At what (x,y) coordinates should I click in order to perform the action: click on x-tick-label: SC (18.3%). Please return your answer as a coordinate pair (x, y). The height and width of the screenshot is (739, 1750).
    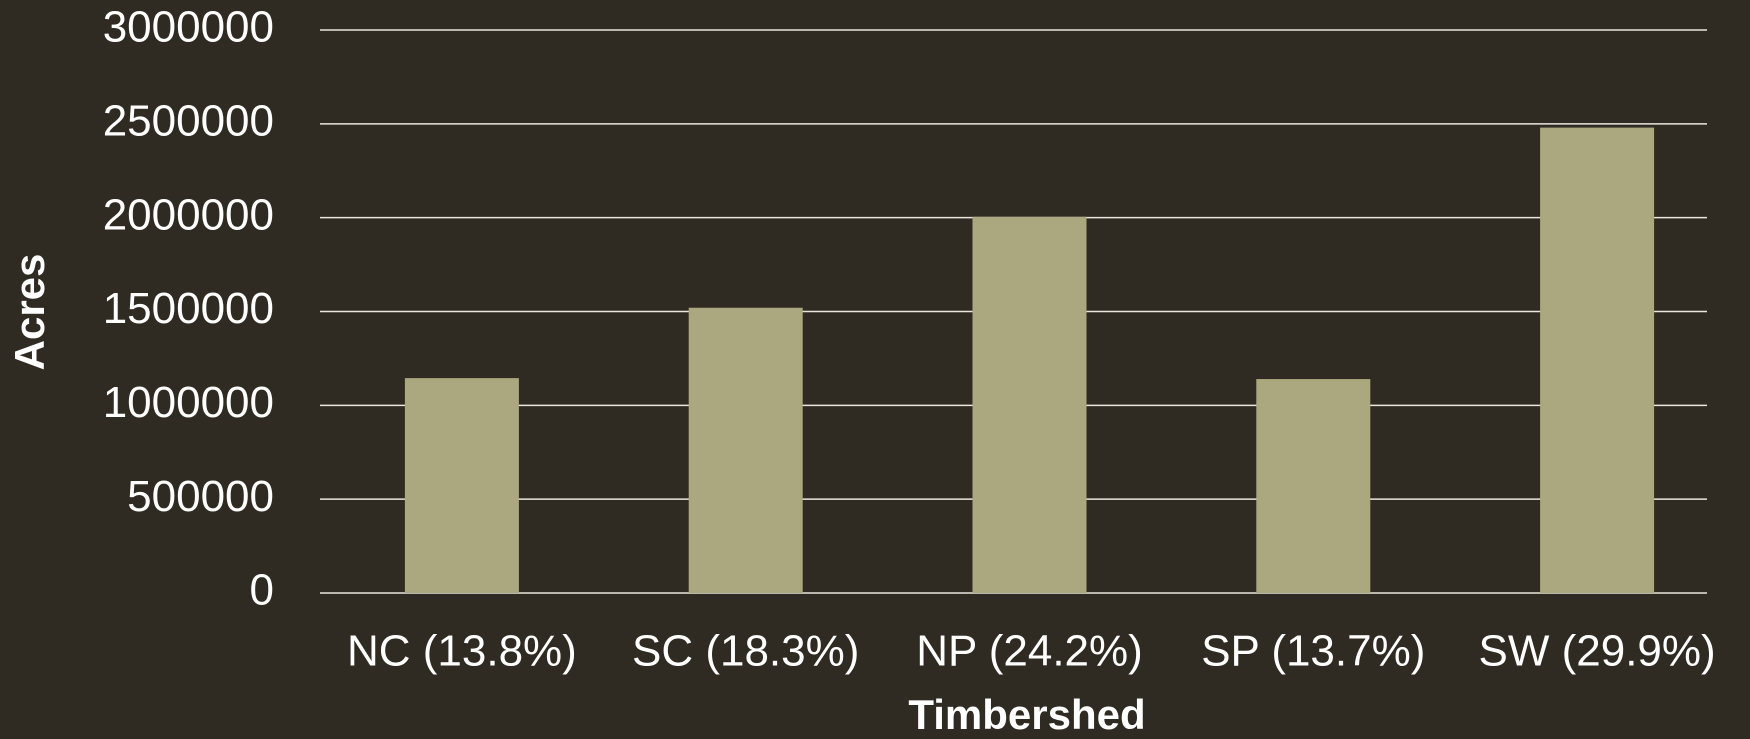
    Looking at the image, I should click on (745, 651).